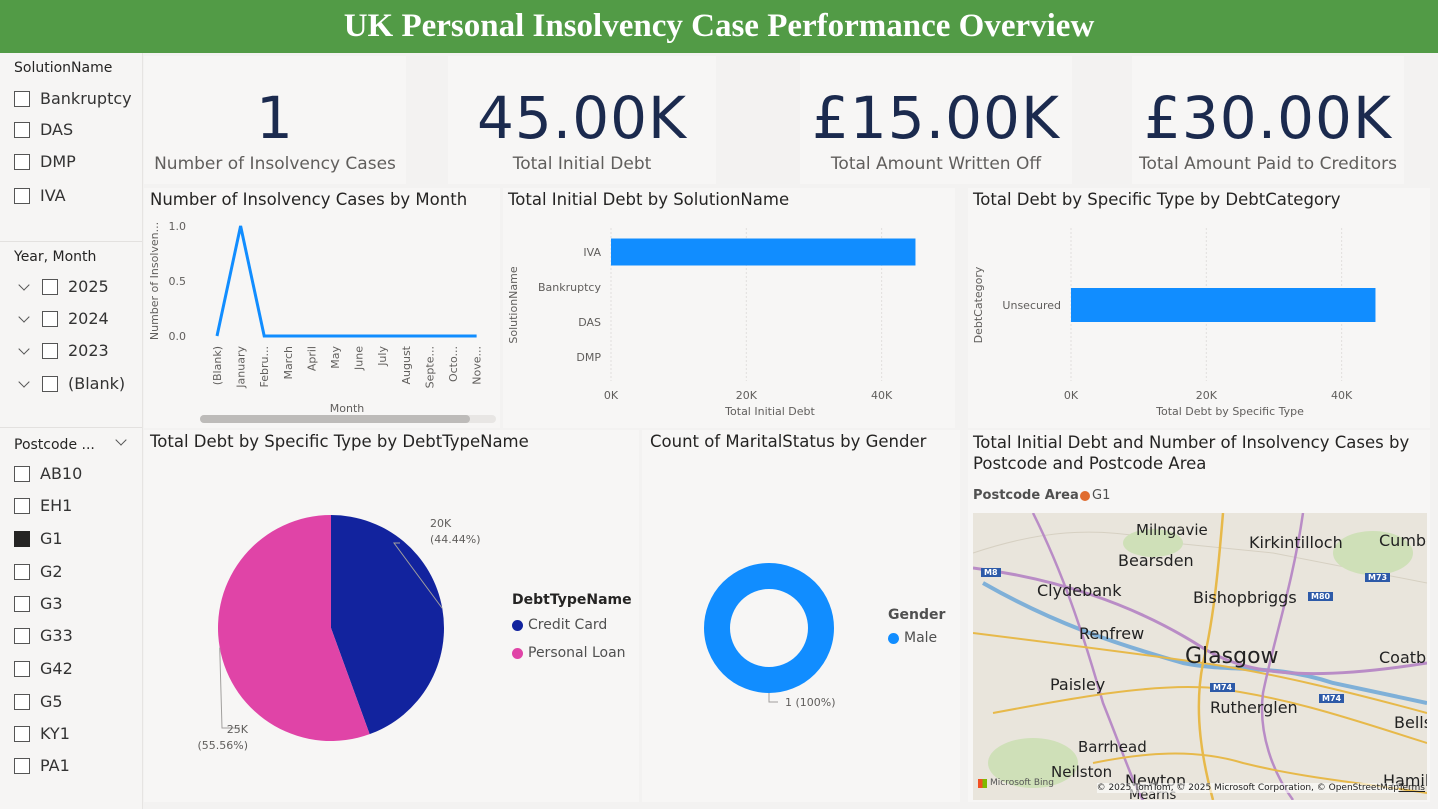  I want to click on x-axis-title: Total Initial Debt, so click(769, 411).